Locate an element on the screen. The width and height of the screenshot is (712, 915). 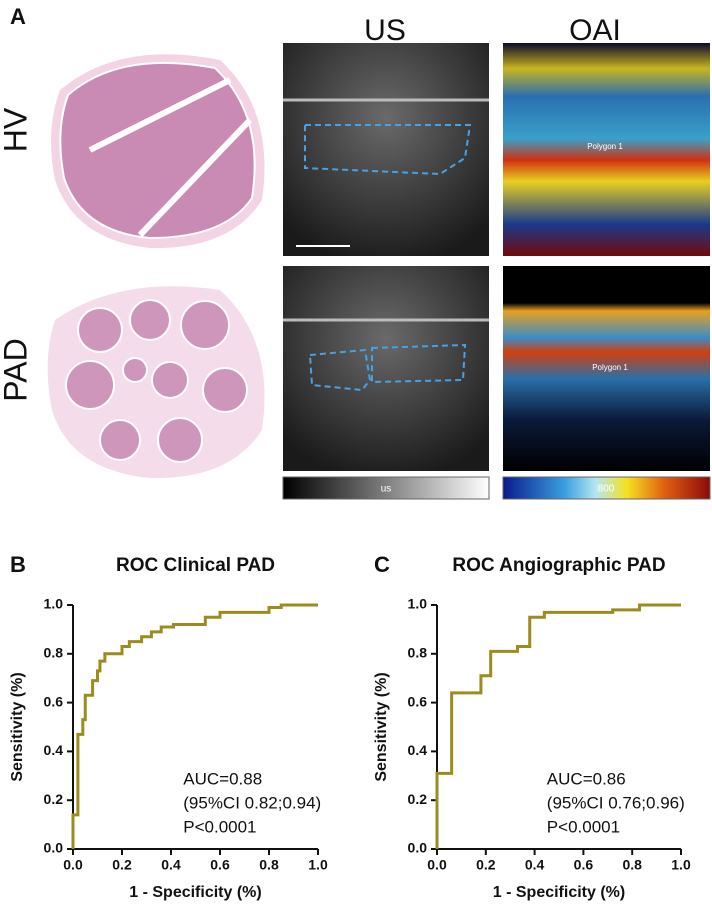
panel-label: B is located at coordinates (18, 564).